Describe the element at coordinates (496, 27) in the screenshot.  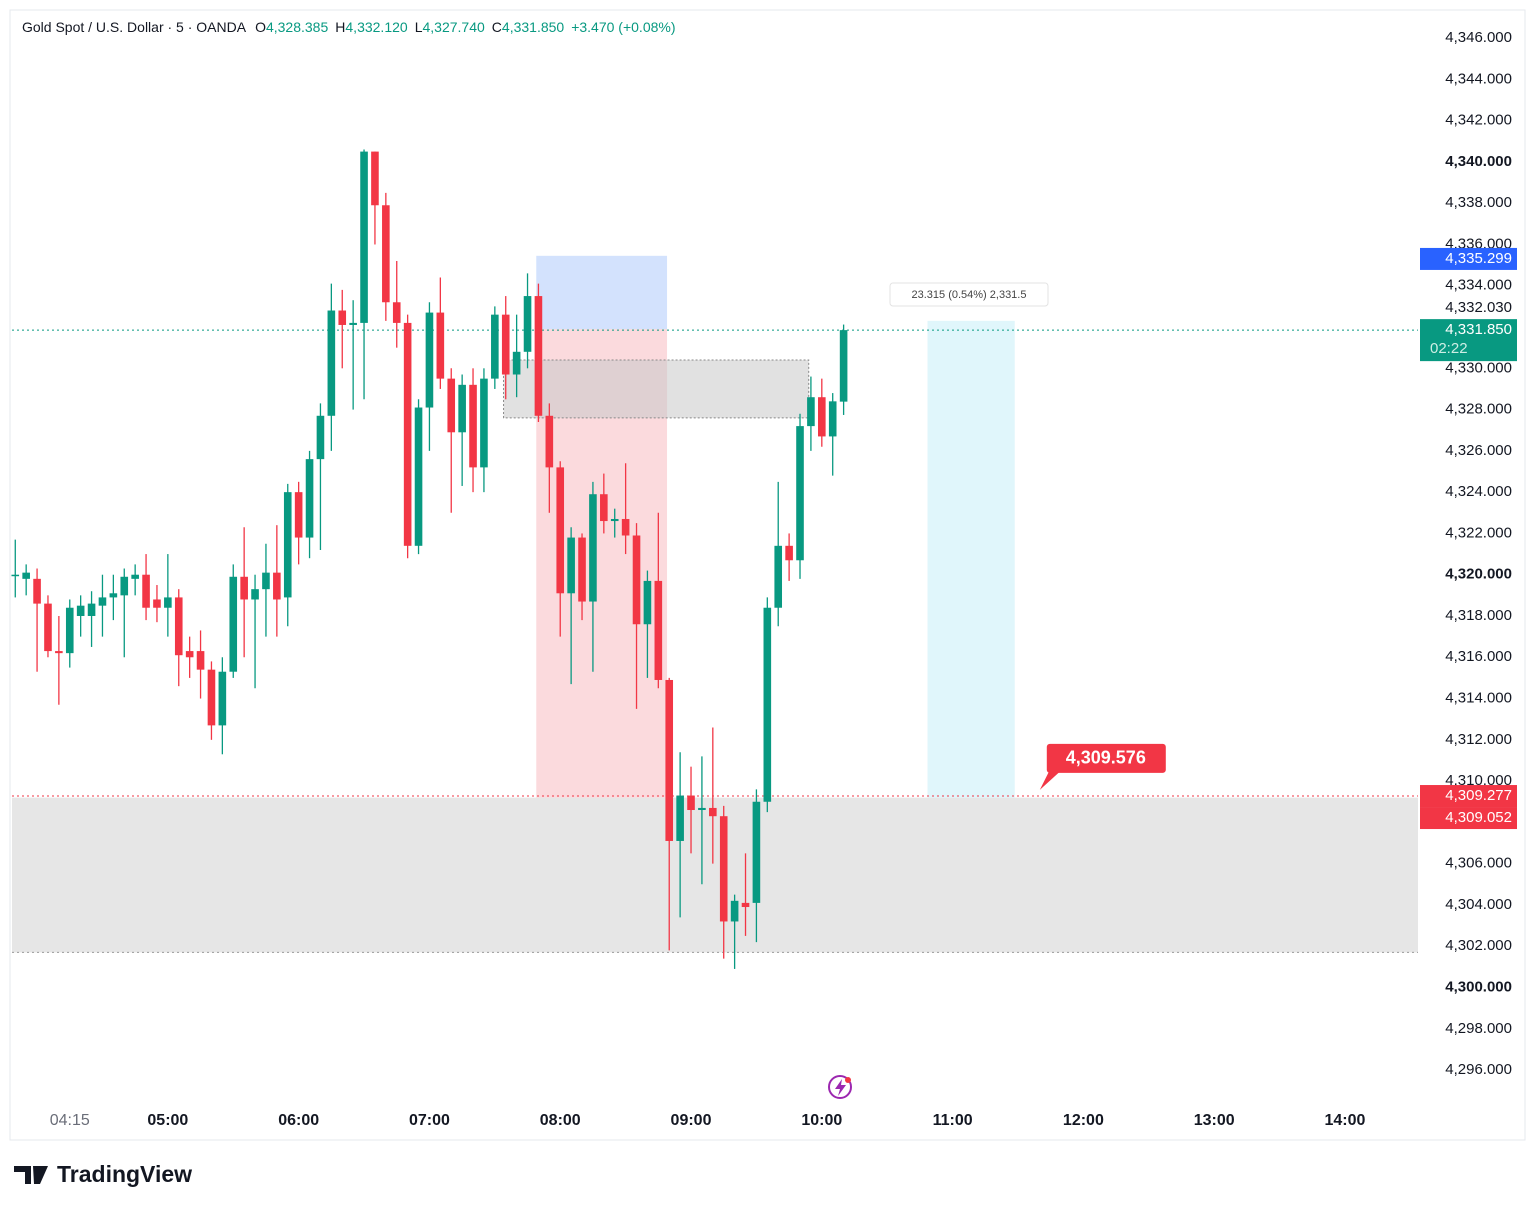
I see `ohlc-key: C` at that location.